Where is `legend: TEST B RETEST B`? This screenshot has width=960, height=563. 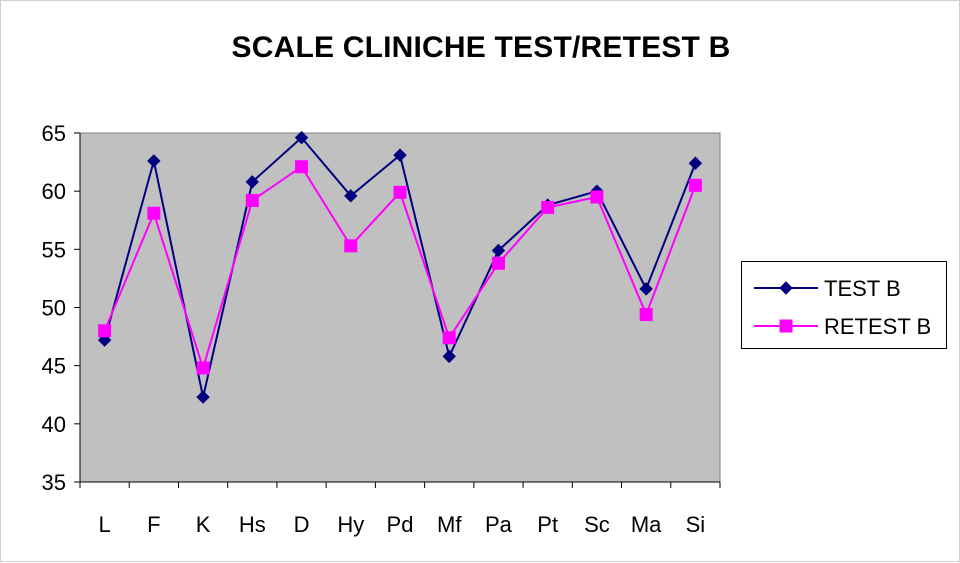
legend: TEST B RETEST B is located at coordinates (844, 305).